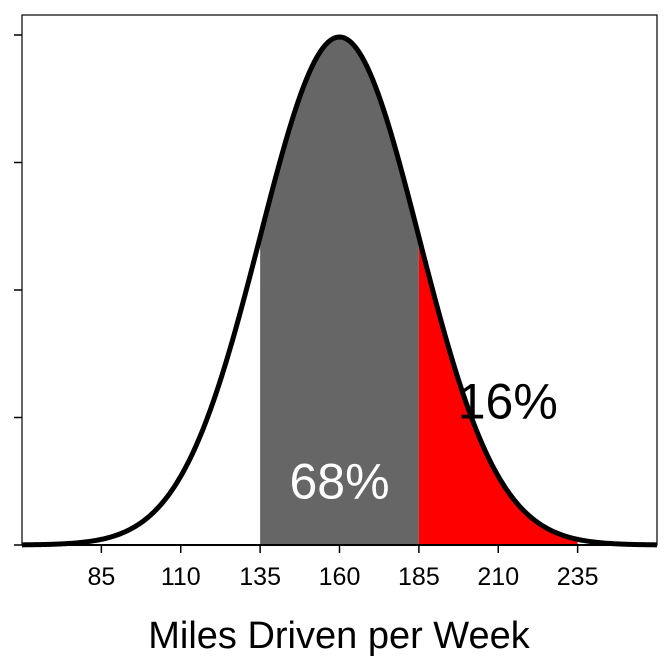 This screenshot has width=672, height=672. What do you see at coordinates (339, 481) in the screenshot?
I see `region-label-0: 68%` at bounding box center [339, 481].